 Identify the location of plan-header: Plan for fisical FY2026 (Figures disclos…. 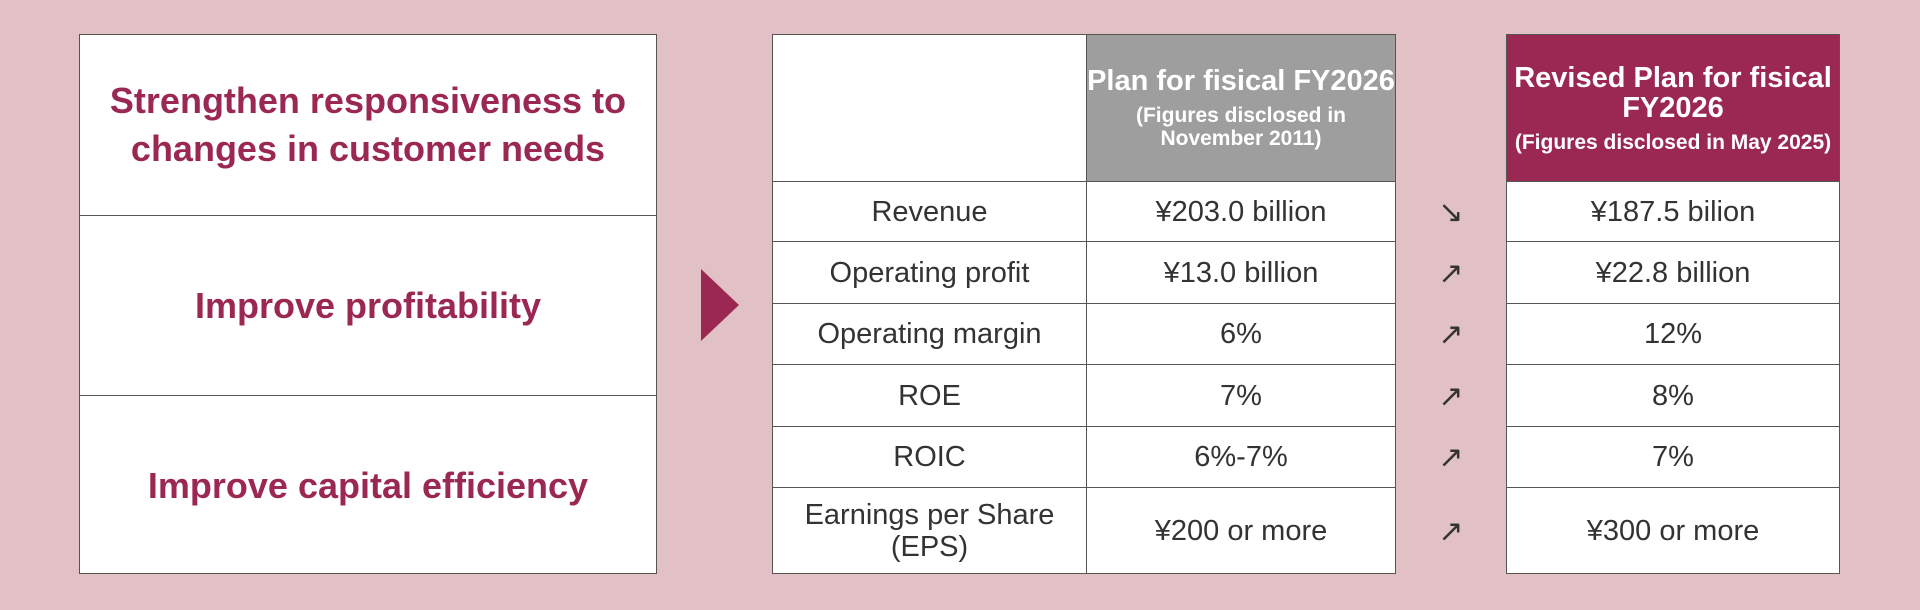
(1241, 108).